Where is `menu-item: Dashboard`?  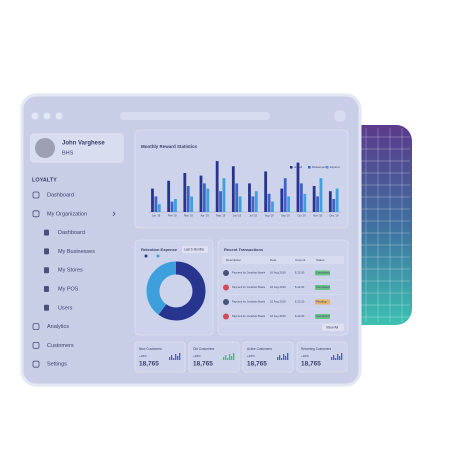
menu-item: Dashboard is located at coordinates (60, 195).